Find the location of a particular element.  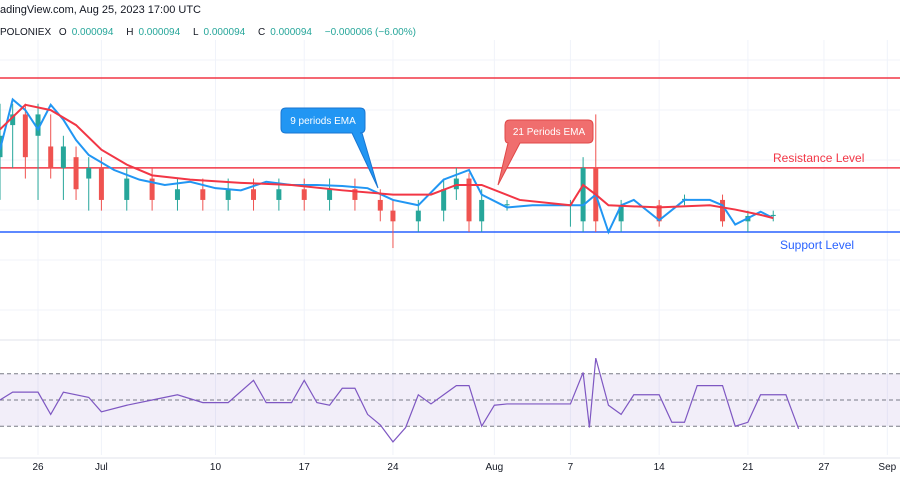

x-tick-label: 14 is located at coordinates (660, 467).